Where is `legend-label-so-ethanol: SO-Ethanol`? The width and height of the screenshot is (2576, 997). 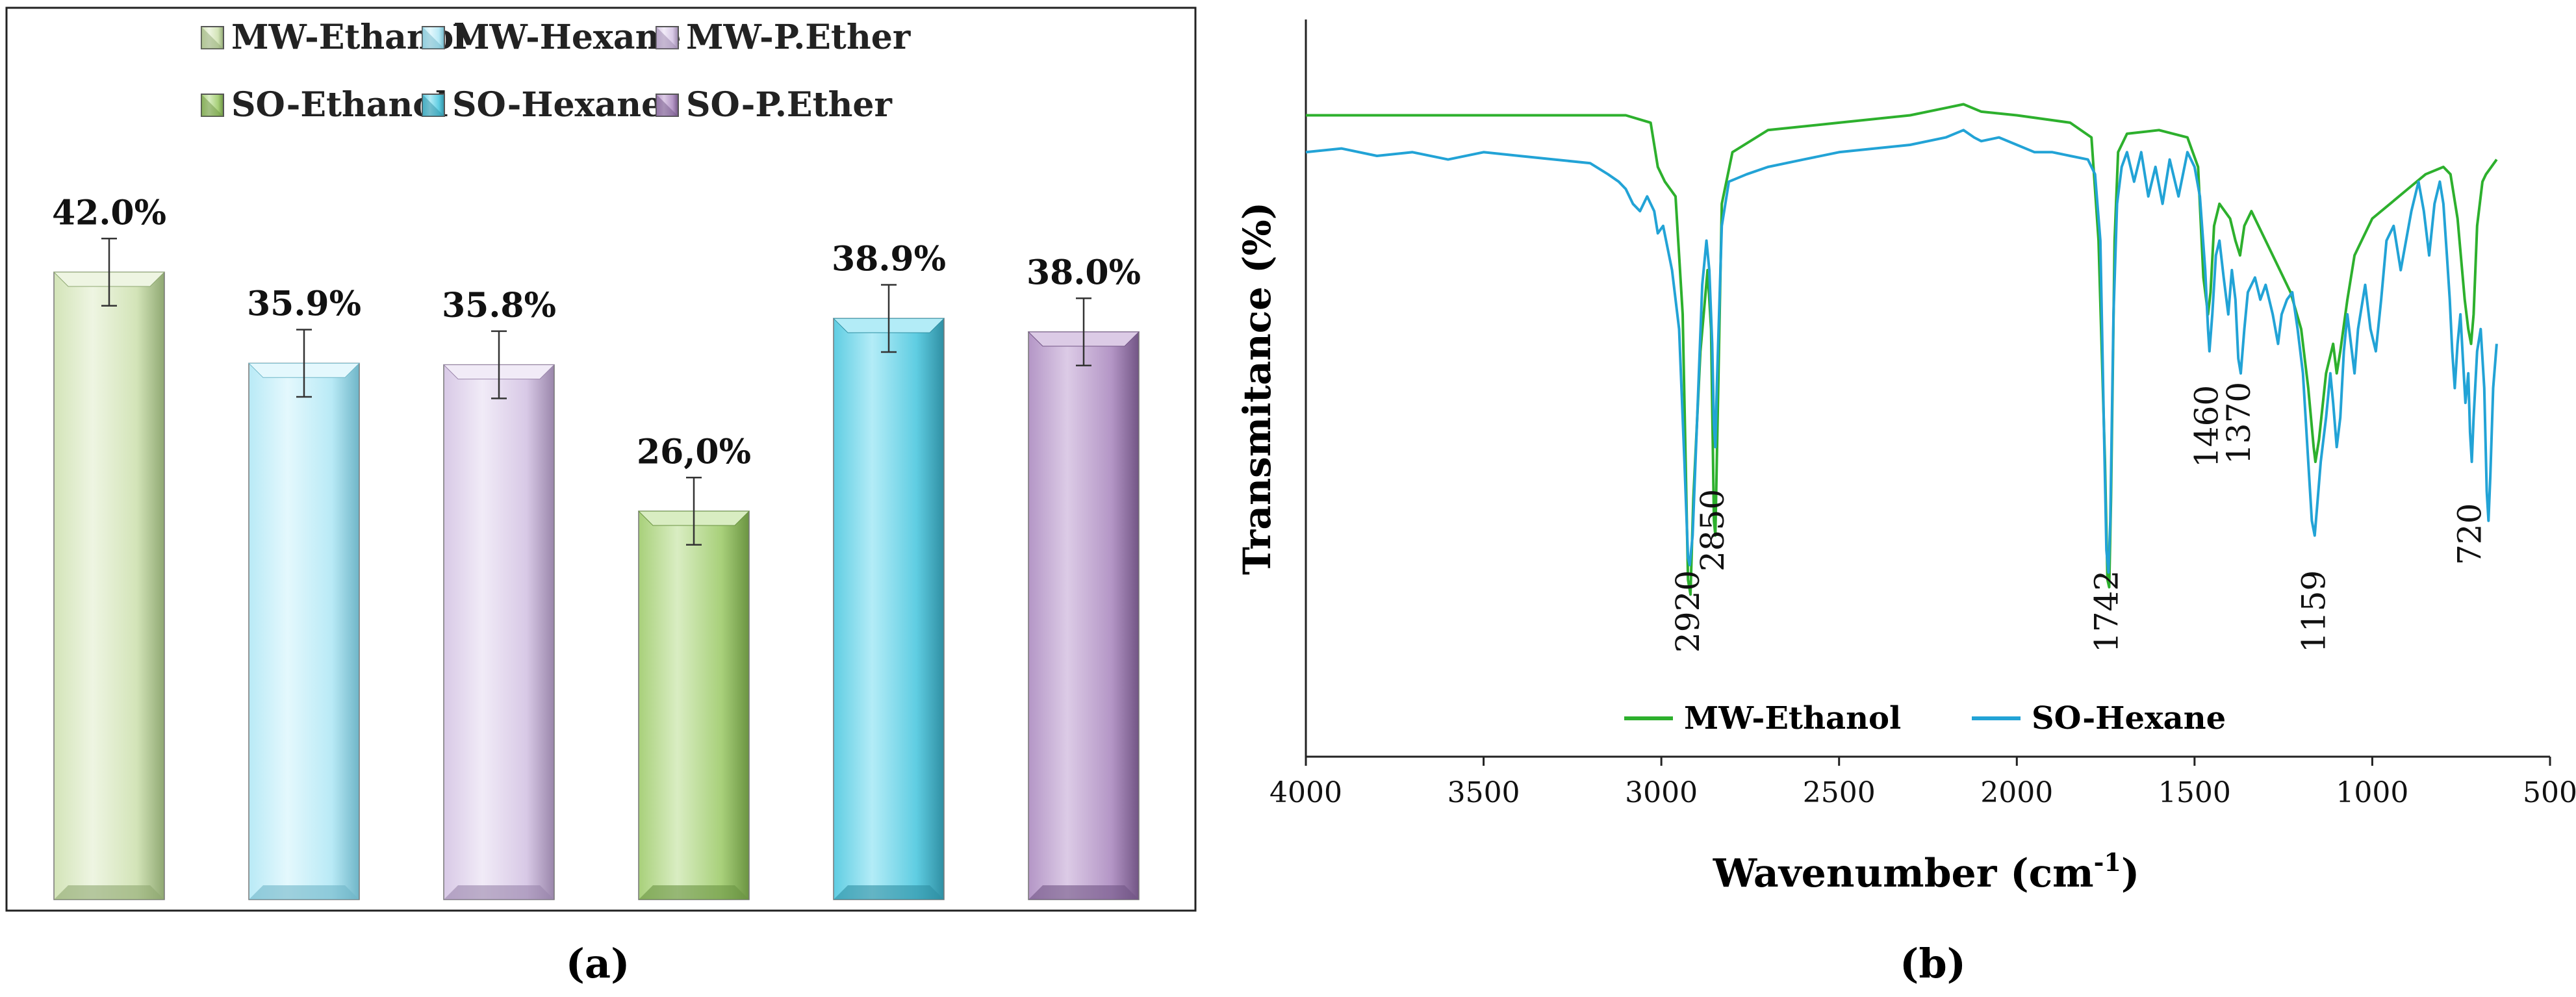 legend-label-so-ethanol: SO-Ethanol is located at coordinates (339, 105).